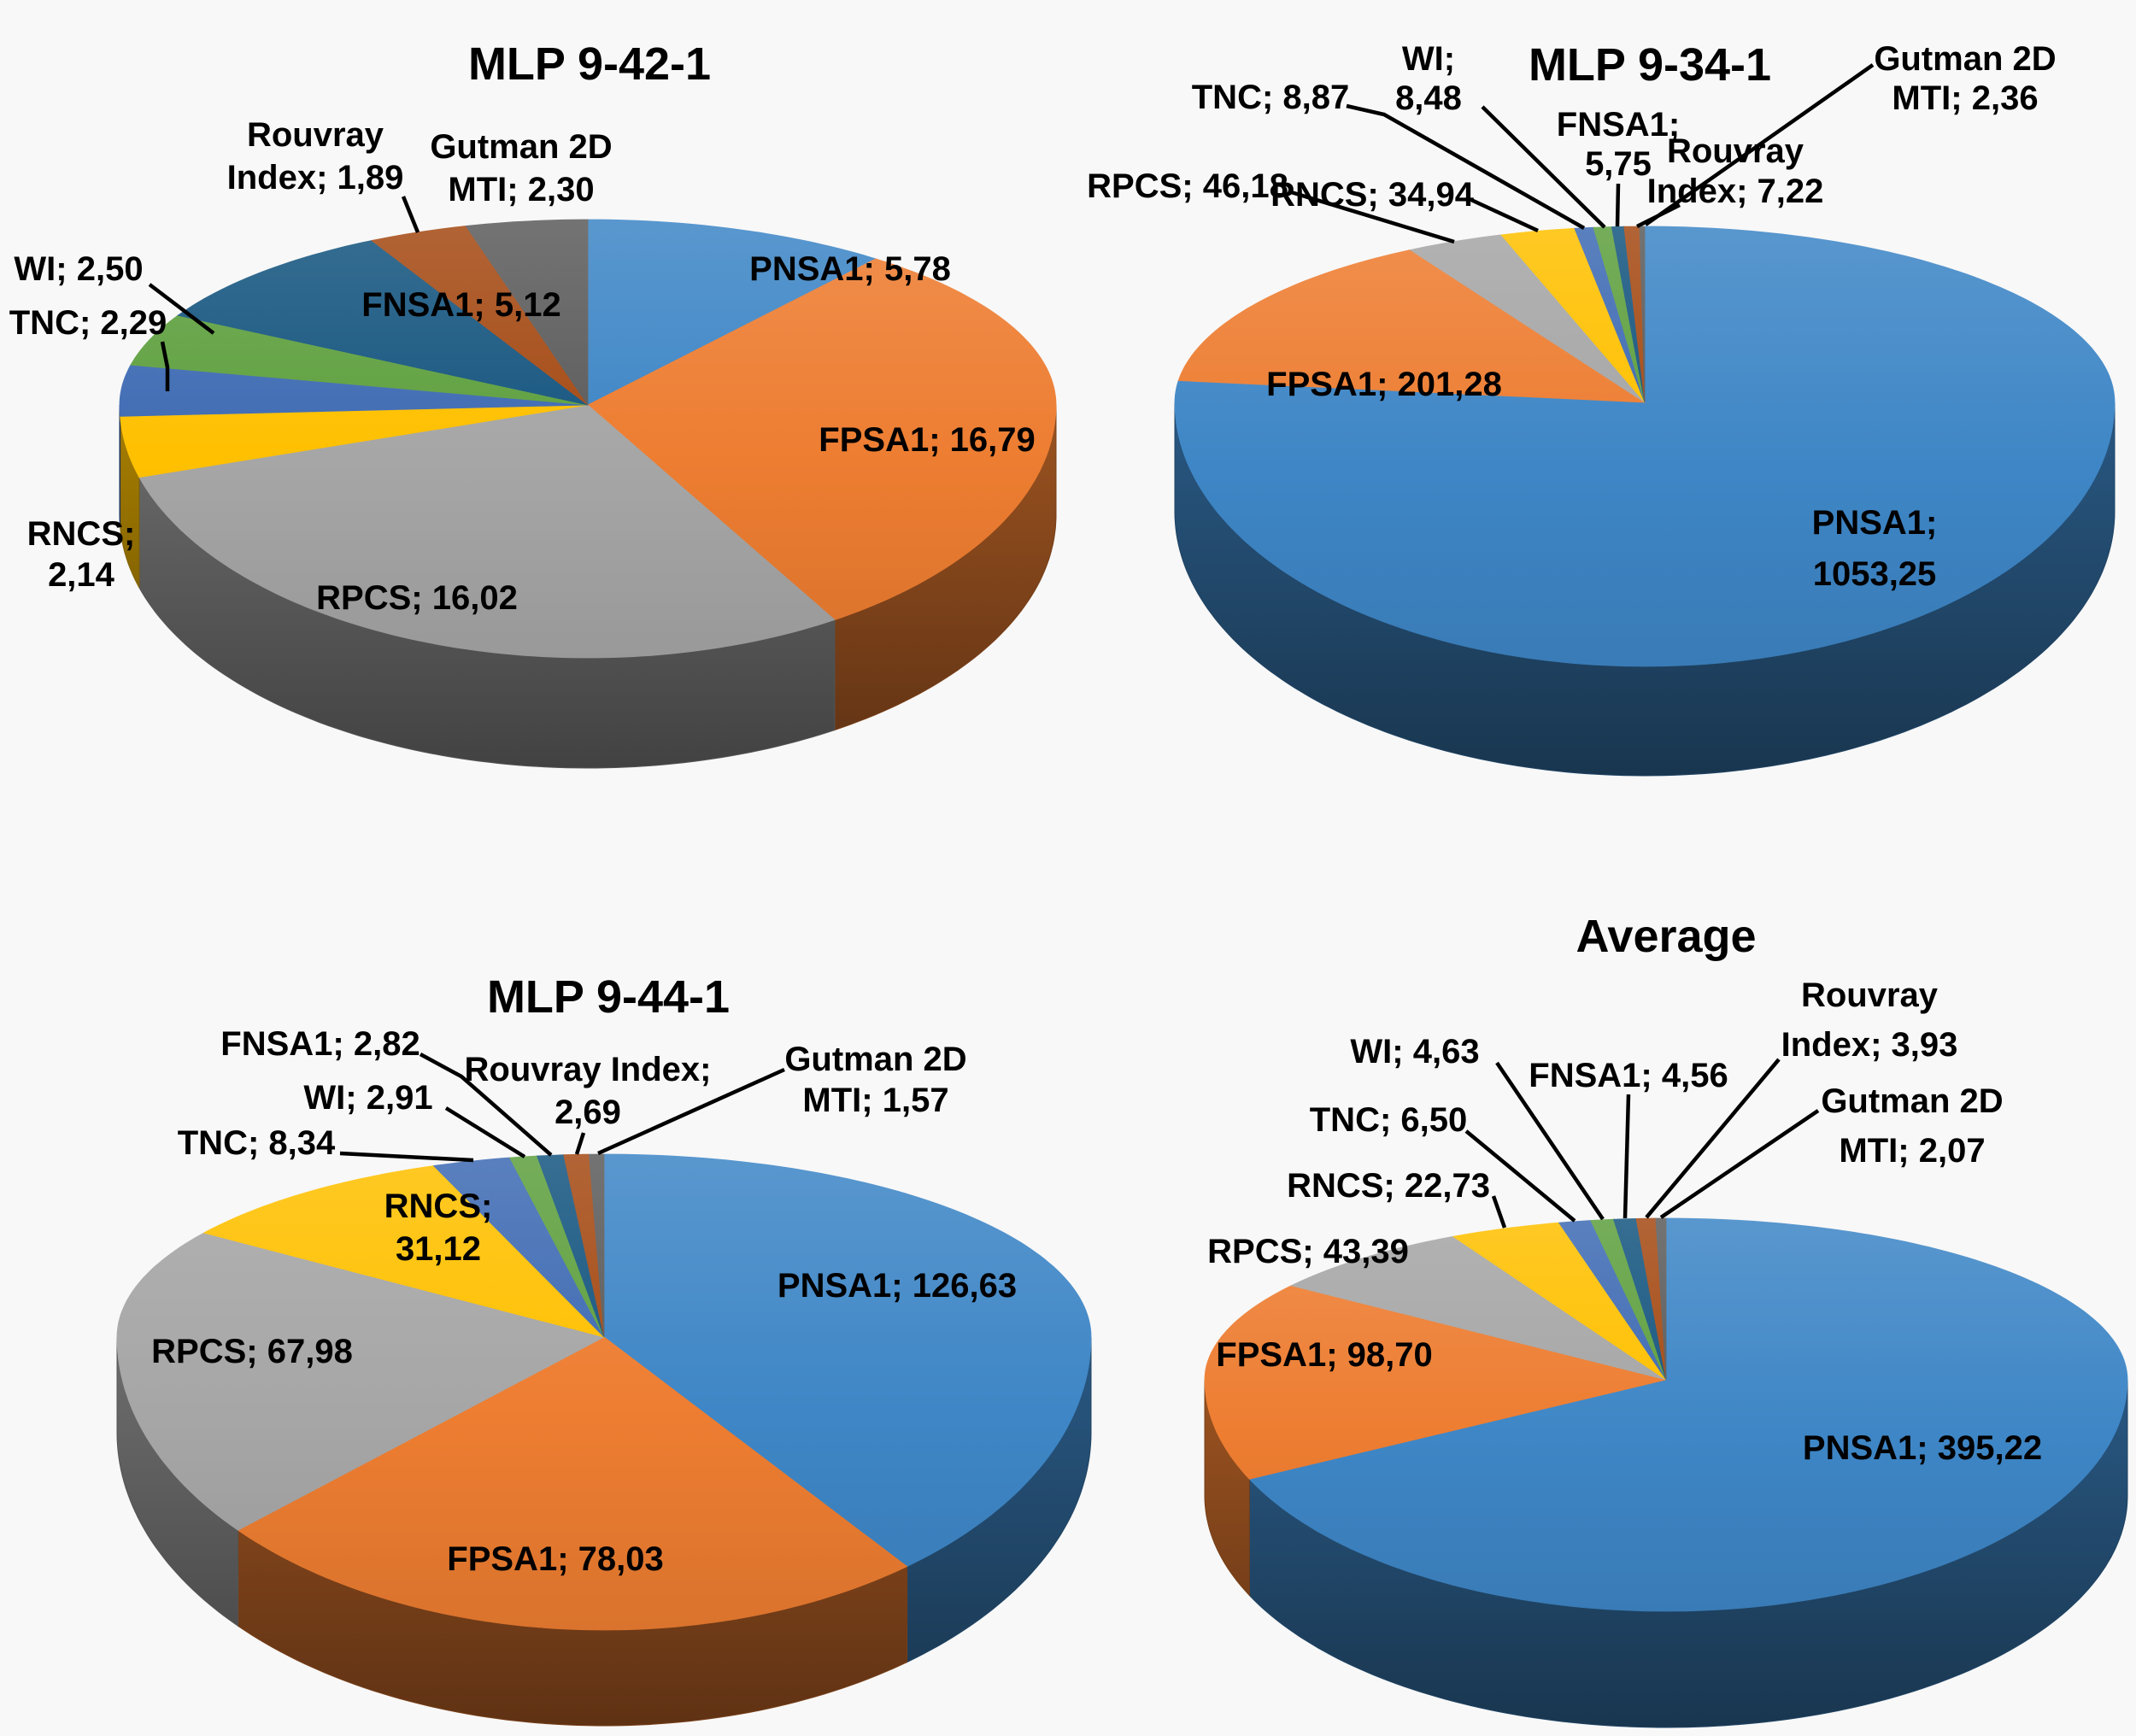 This screenshot has height=1736, width=2136. Describe the element at coordinates (1324, 1355) in the screenshot. I see `slice-label-FPSA1: FPSA1; 98,70` at that location.